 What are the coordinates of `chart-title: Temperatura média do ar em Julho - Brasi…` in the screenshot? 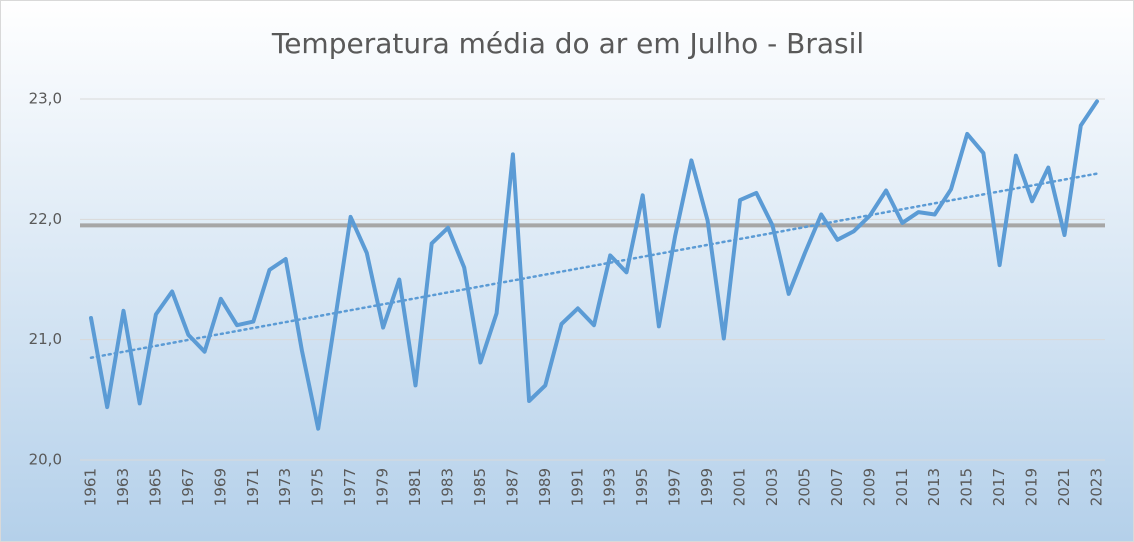 It's located at (567, 43).